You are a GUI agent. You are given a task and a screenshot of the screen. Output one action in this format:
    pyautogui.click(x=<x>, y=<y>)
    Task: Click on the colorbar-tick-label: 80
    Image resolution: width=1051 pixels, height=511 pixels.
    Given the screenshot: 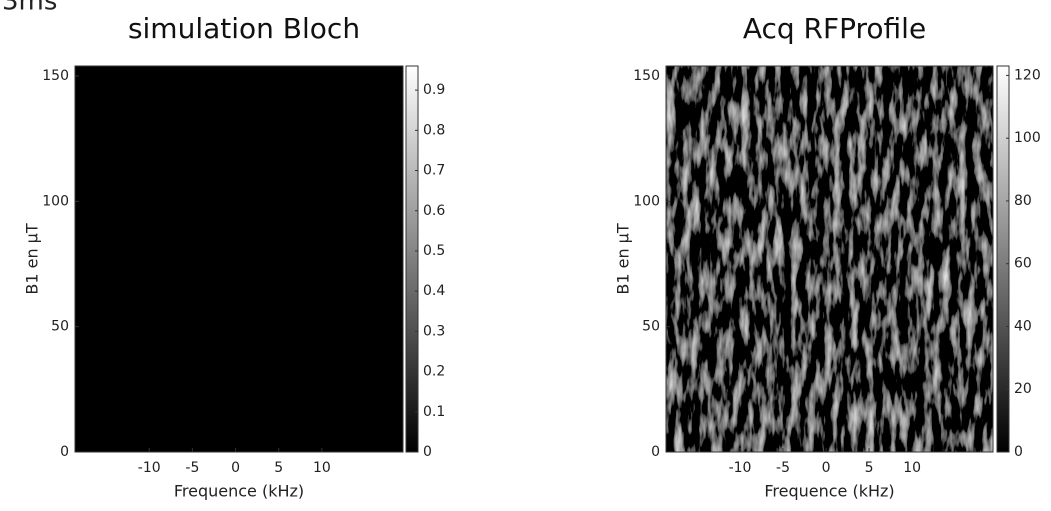 What is the action you would take?
    pyautogui.click(x=1023, y=201)
    